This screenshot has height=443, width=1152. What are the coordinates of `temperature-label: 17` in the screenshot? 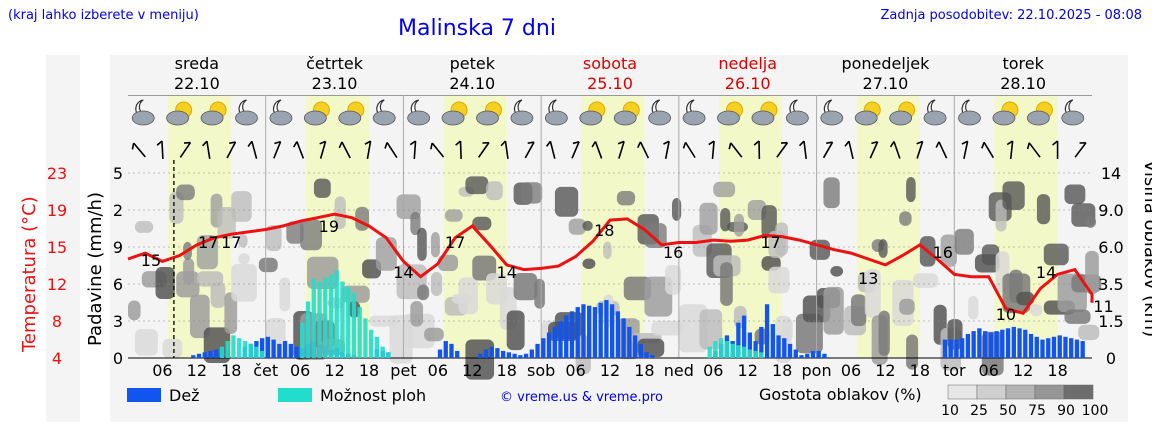 It's located at (208, 242).